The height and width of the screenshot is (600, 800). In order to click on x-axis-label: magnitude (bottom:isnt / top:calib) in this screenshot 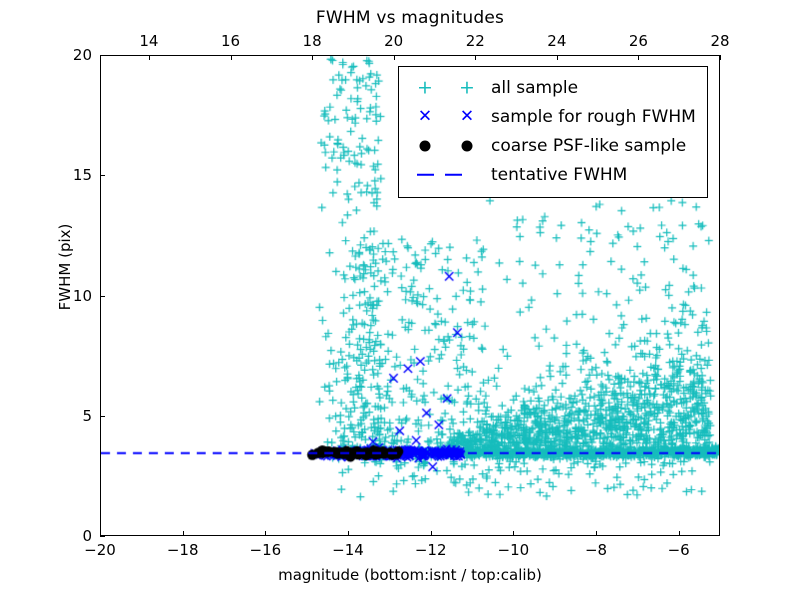, I will do `click(410, 575)`.